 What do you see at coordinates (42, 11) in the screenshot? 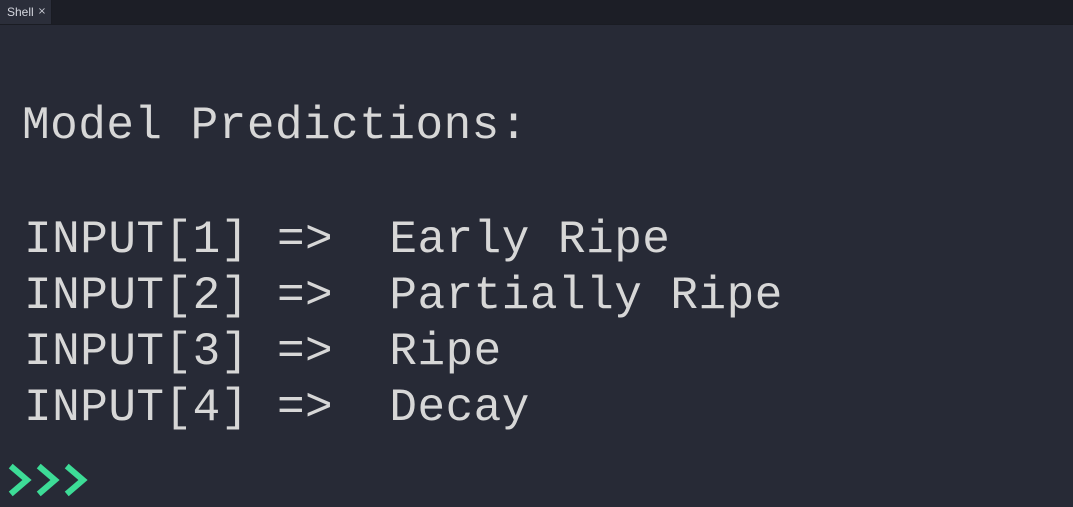
I see `close-icon: ×` at bounding box center [42, 11].